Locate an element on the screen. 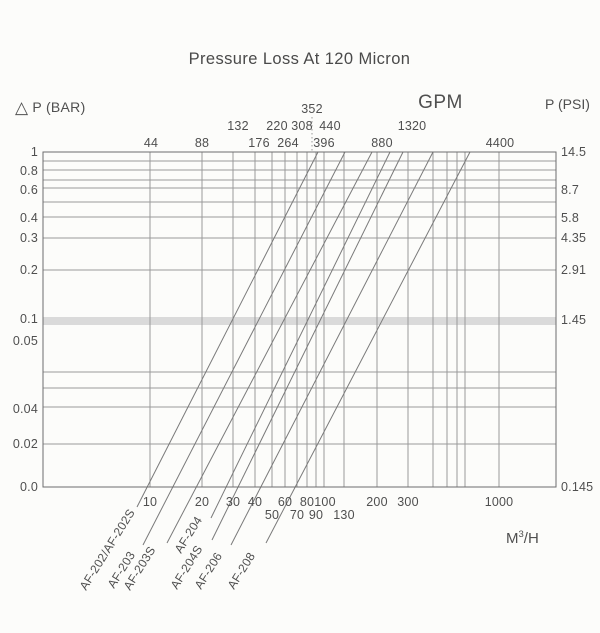 The image size is (600, 633). left-axis-title-text: P (BAR) is located at coordinates (59, 107).